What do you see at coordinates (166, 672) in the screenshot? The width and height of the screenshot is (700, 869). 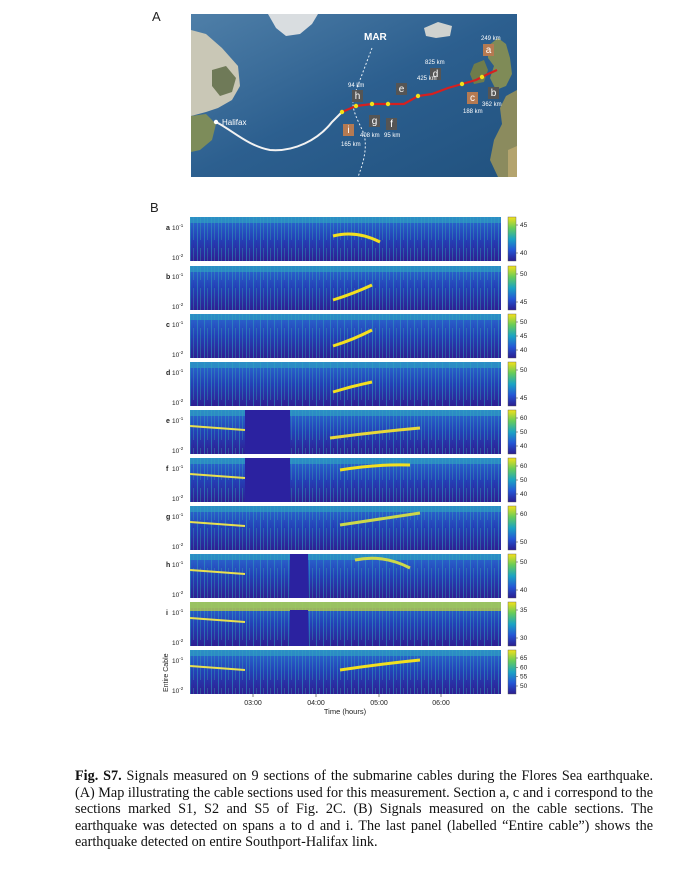 I see `row-label: Entire Cable` at bounding box center [166, 672].